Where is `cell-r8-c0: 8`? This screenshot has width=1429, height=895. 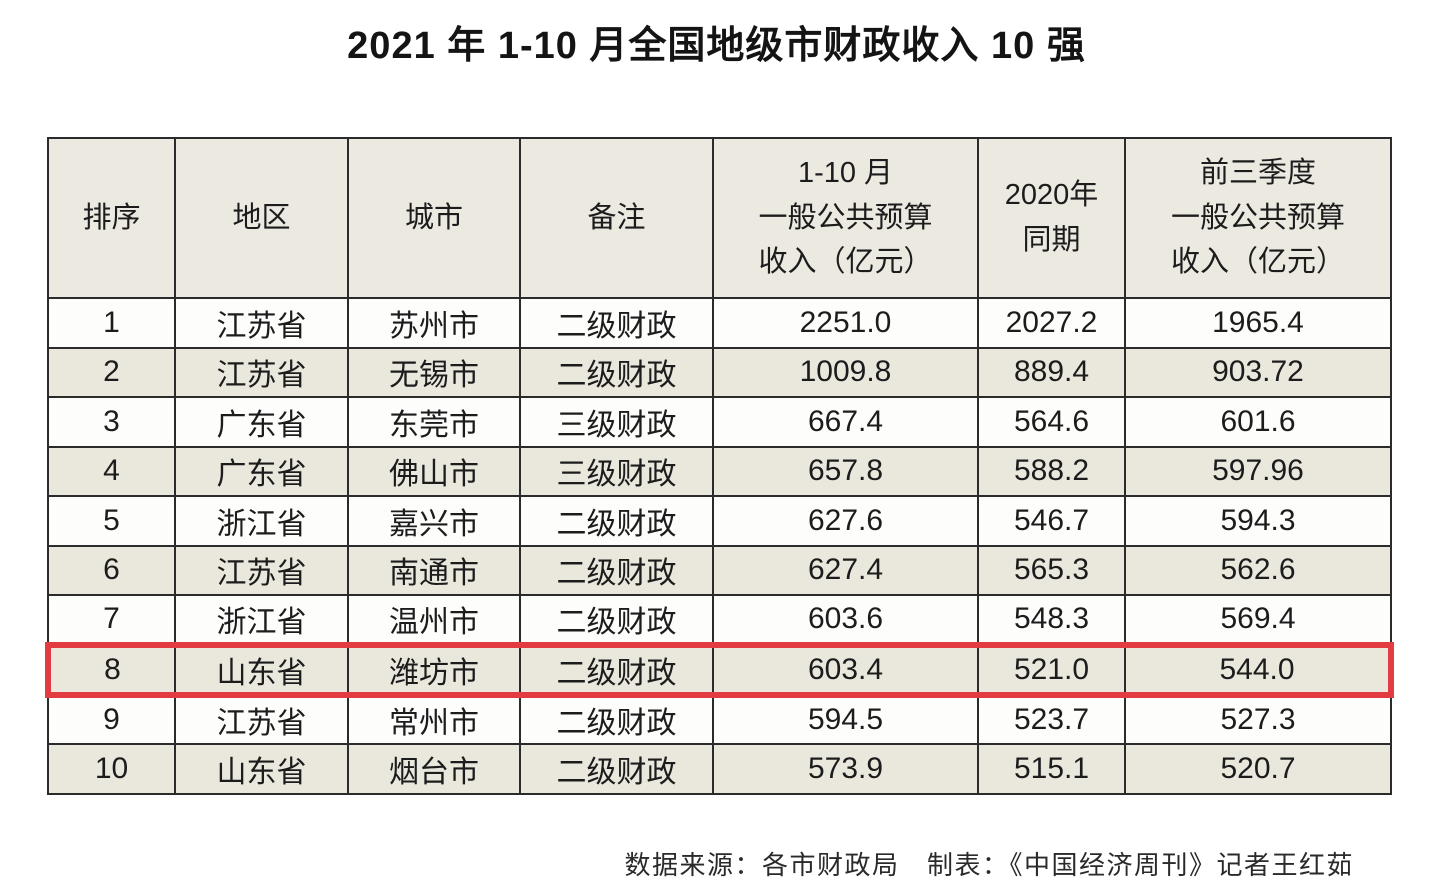 cell-r8-c0: 8 is located at coordinates (110, 669).